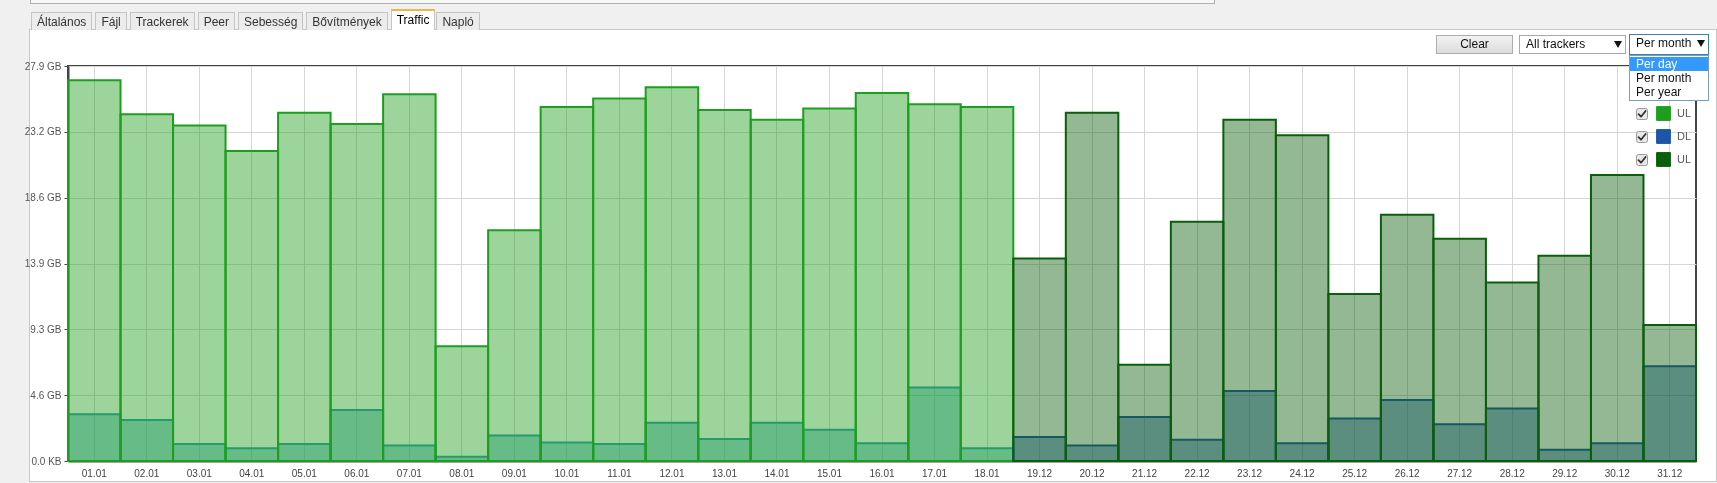 The image size is (1717, 483). I want to click on x-tick-label: 18.01, so click(987, 473).